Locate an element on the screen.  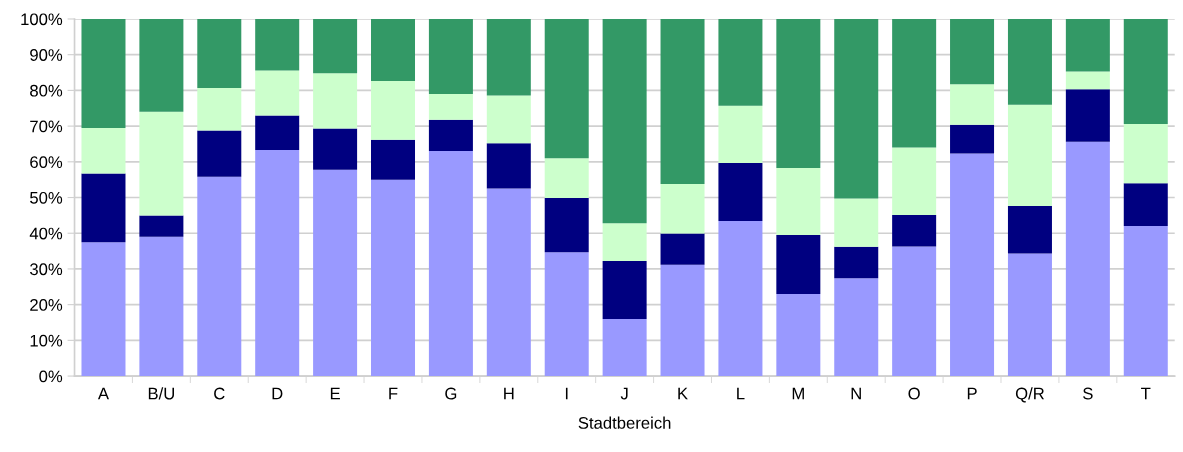
y-tick-label: 90% is located at coordinates (46, 55).